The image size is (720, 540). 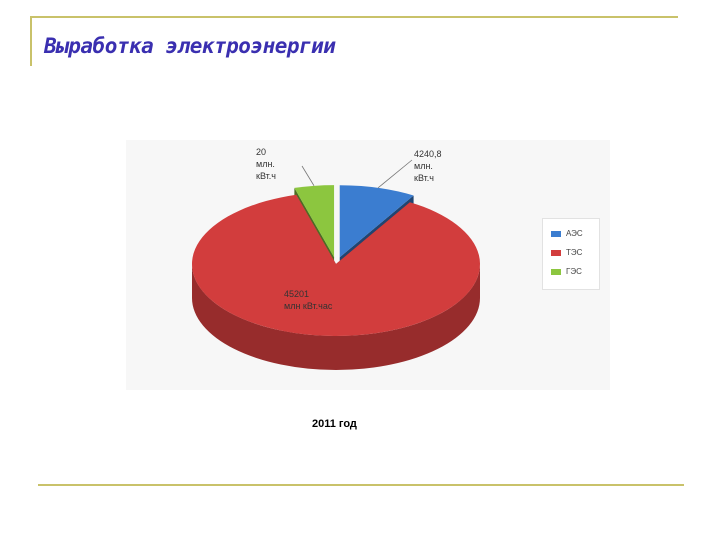 What do you see at coordinates (395, 174) in the screenshot?
I see `leader-line-aes` at bounding box center [395, 174].